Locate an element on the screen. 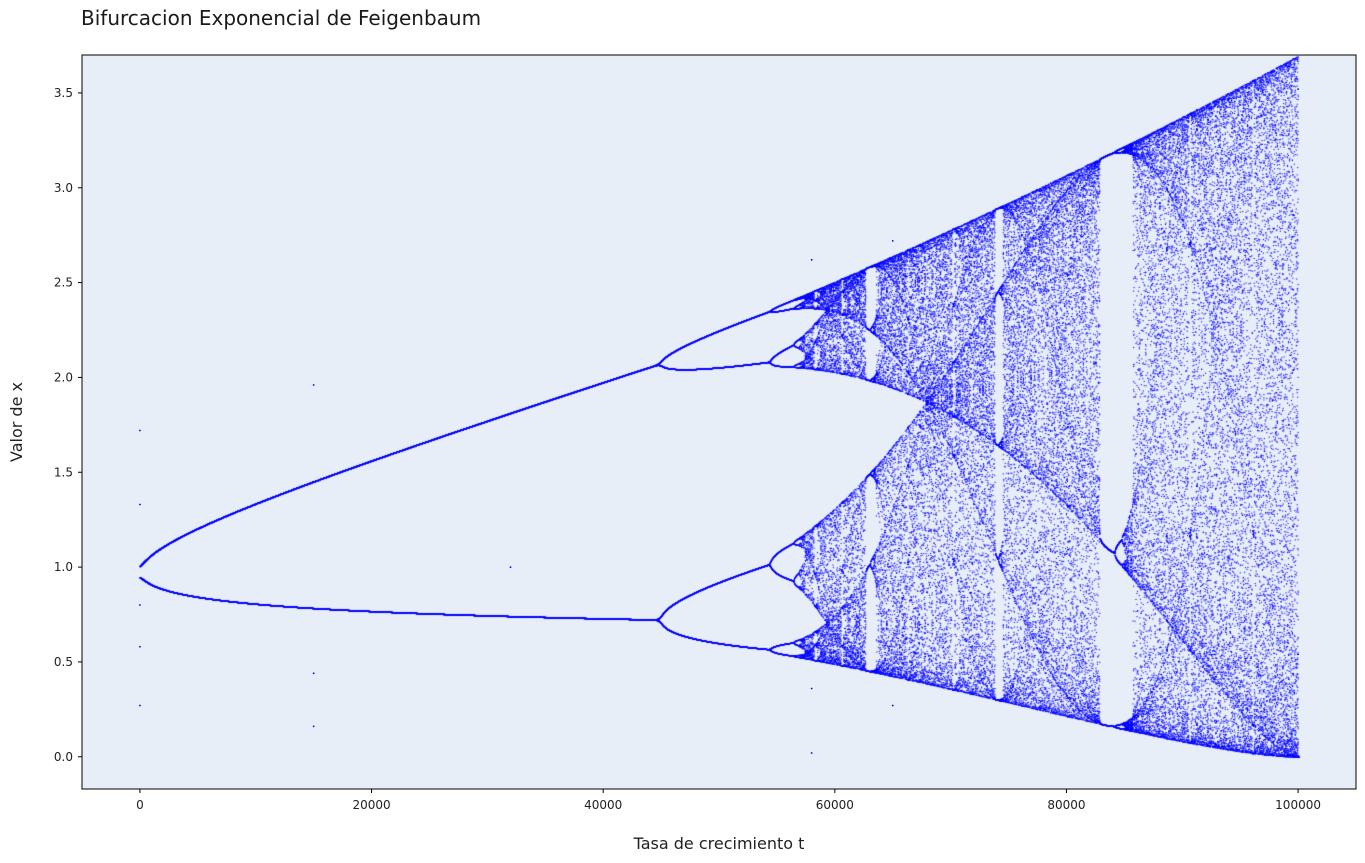  x-tick-label: 40000 is located at coordinates (603, 805).